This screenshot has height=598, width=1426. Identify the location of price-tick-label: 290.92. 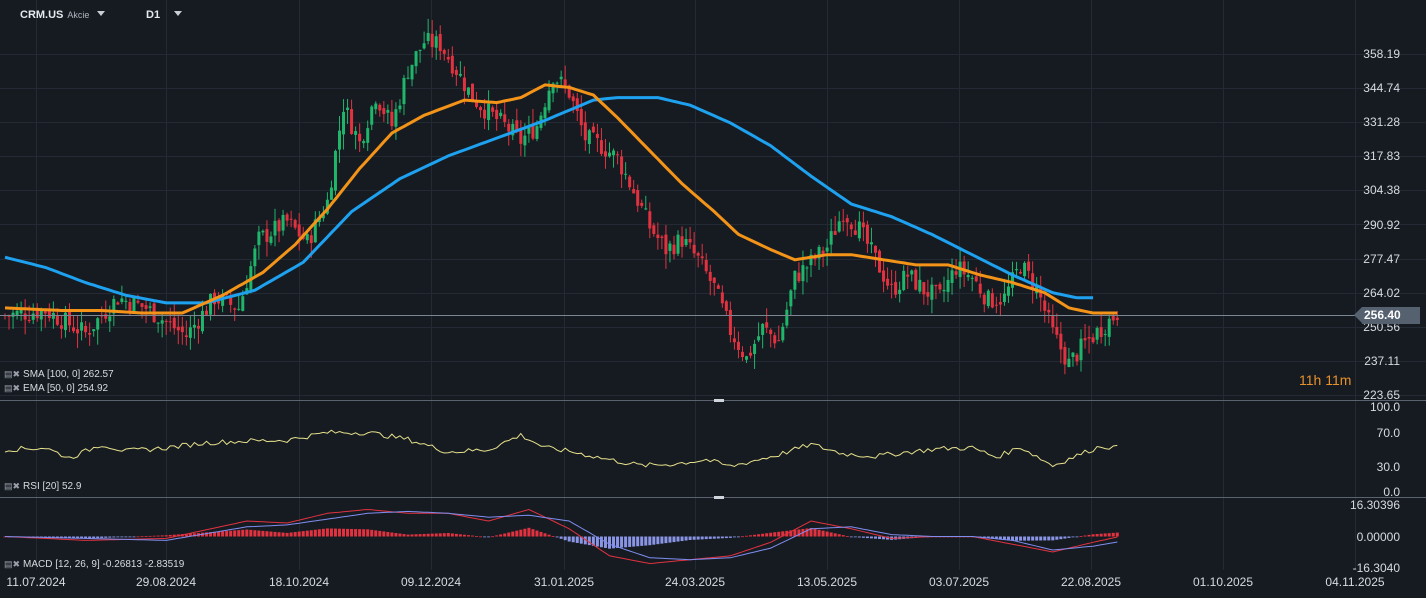
(1381, 224).